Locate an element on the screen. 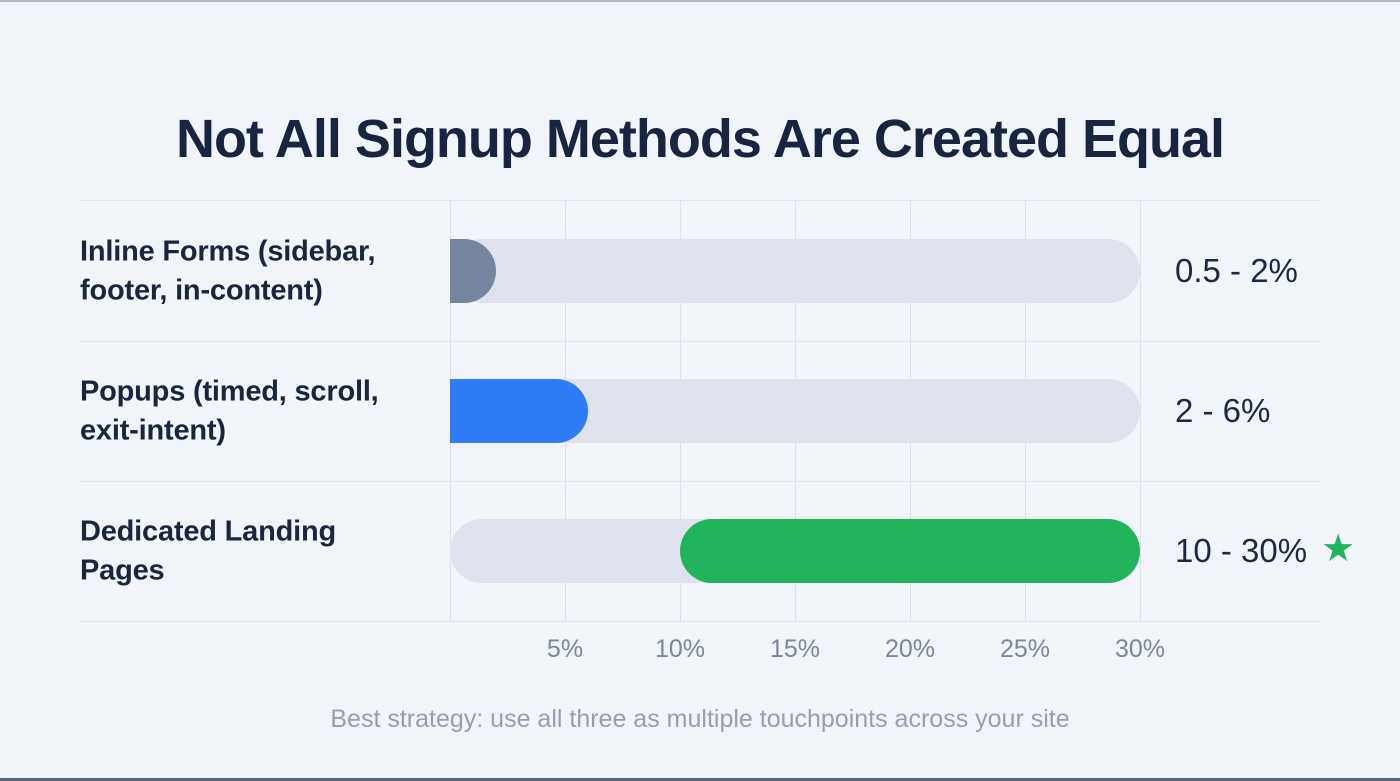  x-tick-label: 30% is located at coordinates (1140, 649).